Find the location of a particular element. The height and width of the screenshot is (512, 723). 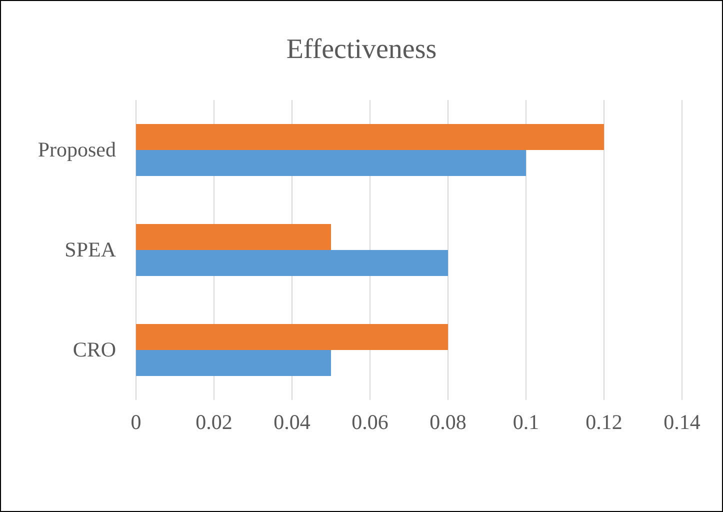

x-tick-label: 0.1 is located at coordinates (526, 422).